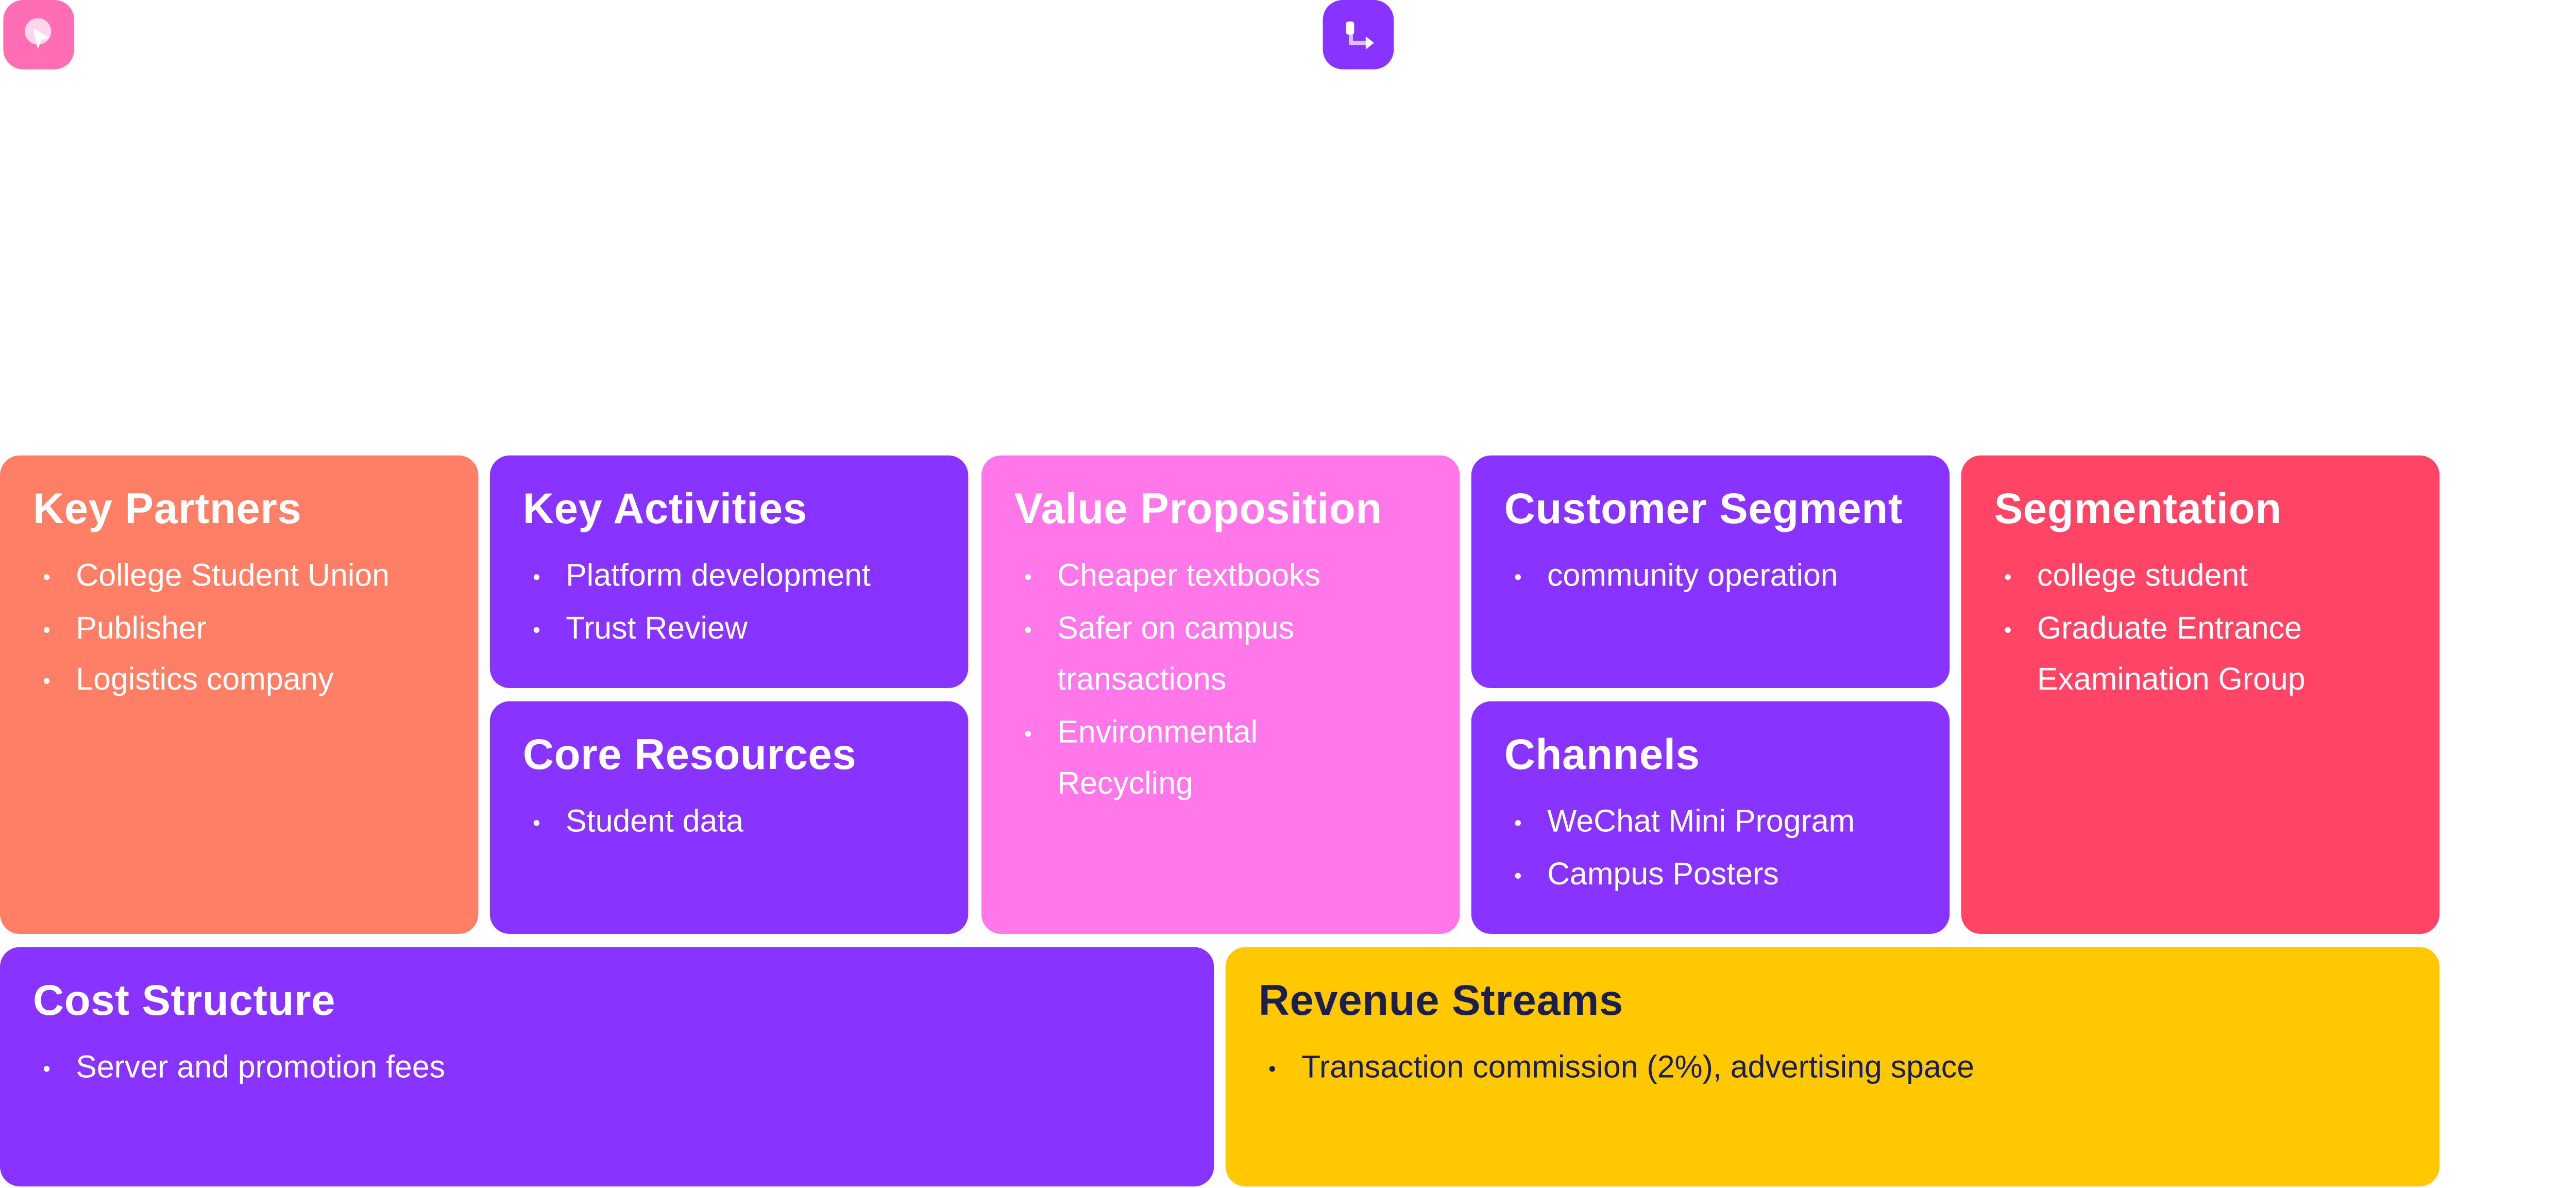 The width and height of the screenshot is (2576, 1188). What do you see at coordinates (244, 577) in the screenshot?
I see `list-item: College Student Union` at bounding box center [244, 577].